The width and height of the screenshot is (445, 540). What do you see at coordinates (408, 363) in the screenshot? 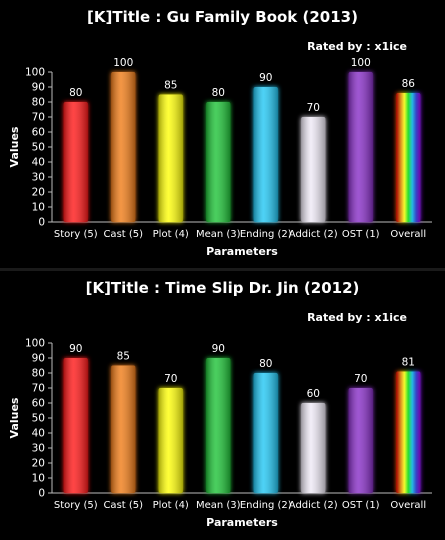
I see `bar-value-label: 81` at bounding box center [408, 363].